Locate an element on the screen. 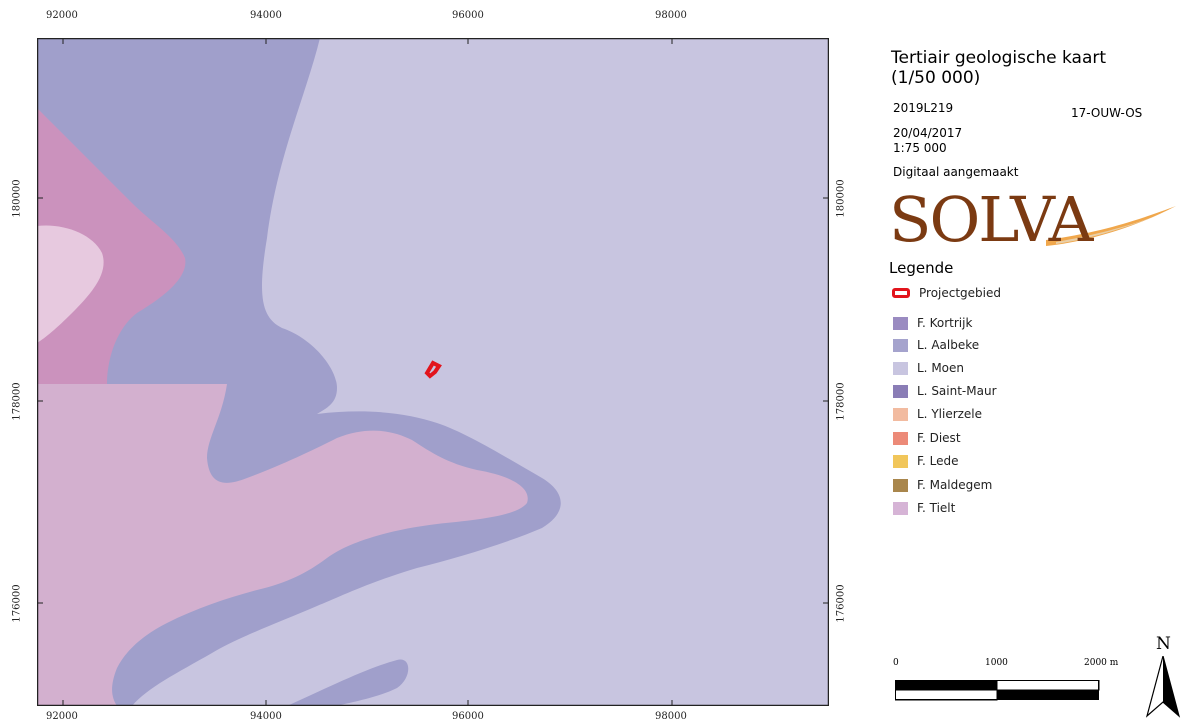  x-tick-bottom-92000: 92000 is located at coordinates (62, 716).